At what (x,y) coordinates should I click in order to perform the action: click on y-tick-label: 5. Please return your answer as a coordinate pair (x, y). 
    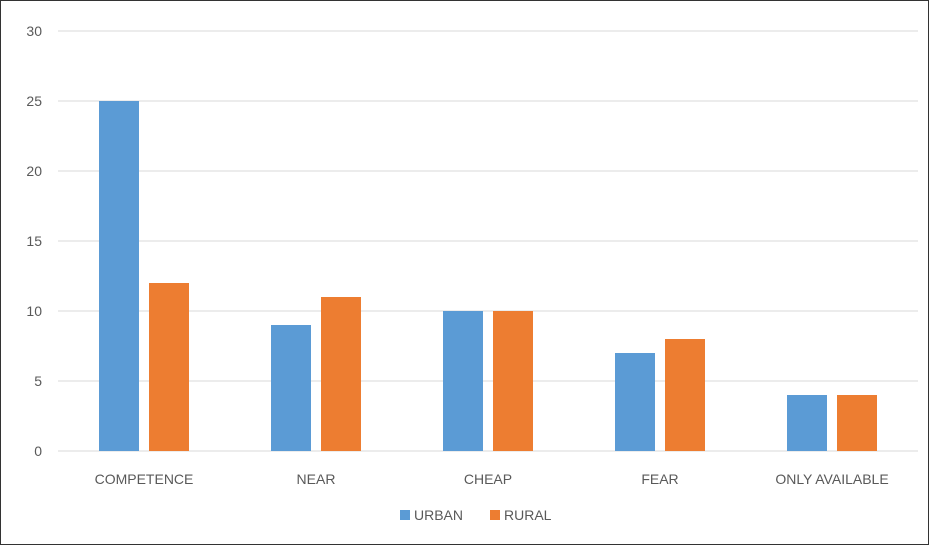
    Looking at the image, I should click on (38, 381).